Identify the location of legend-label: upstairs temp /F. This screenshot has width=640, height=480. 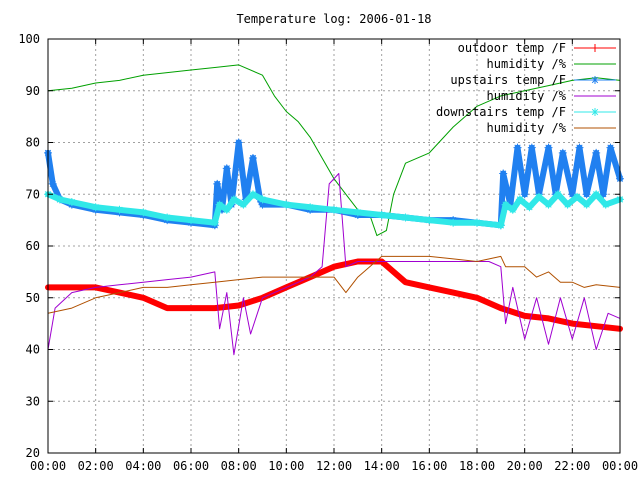
(508, 80).